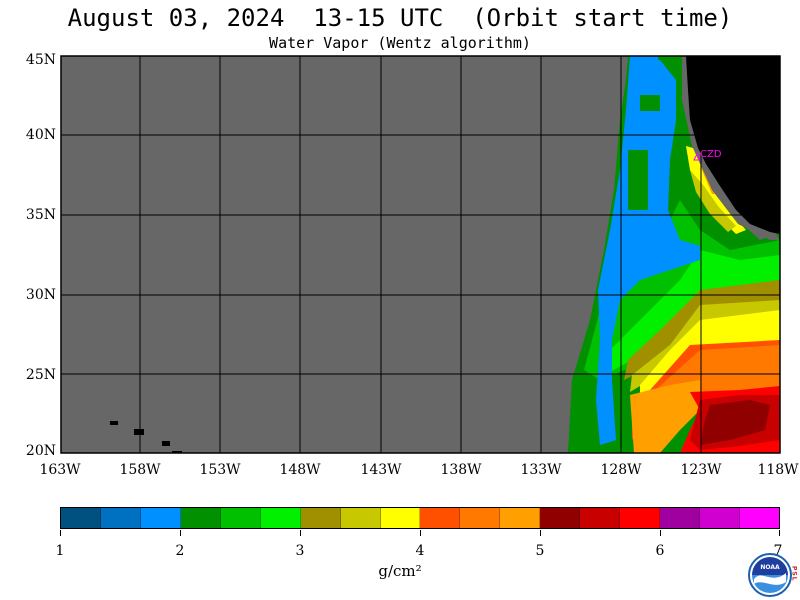 This screenshot has width=800, height=600. Describe the element at coordinates (541, 470) in the screenshot. I see `lon-label-133w: 133W` at that location.